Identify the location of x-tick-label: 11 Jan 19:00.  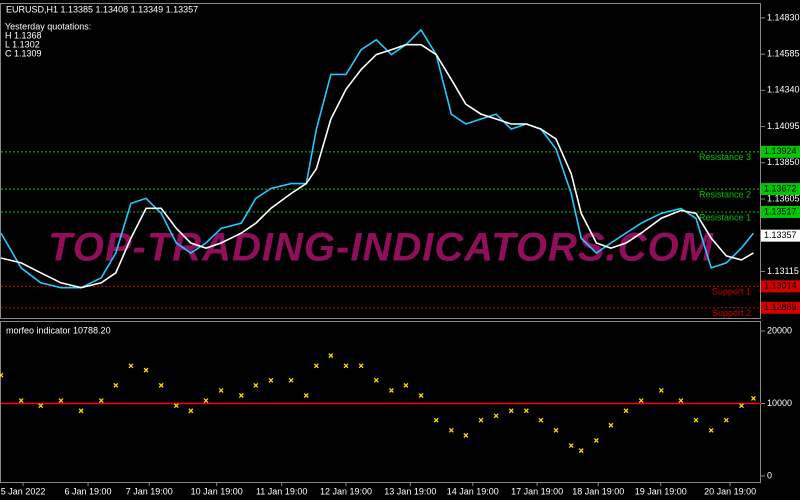
(281, 491).